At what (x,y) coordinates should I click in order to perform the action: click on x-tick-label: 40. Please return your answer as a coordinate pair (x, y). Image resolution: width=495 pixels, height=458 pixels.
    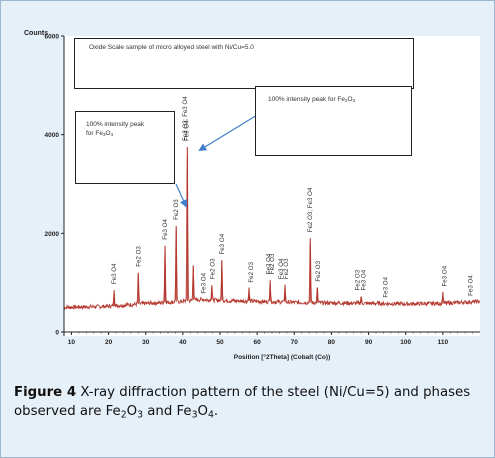
    Looking at the image, I should click on (183, 342).